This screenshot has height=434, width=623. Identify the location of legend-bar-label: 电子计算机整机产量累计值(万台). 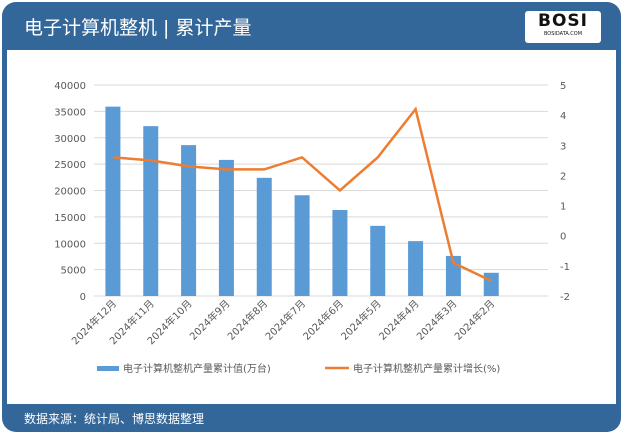
(197, 368).